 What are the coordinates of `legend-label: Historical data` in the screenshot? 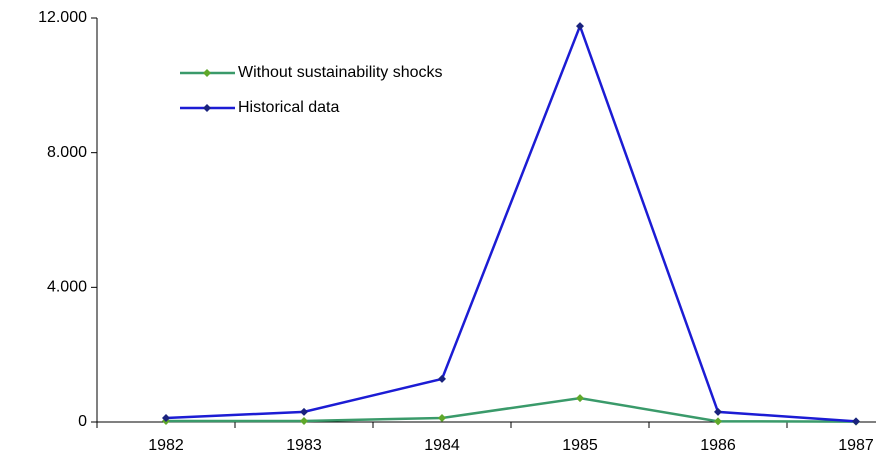 It's located at (288, 107).